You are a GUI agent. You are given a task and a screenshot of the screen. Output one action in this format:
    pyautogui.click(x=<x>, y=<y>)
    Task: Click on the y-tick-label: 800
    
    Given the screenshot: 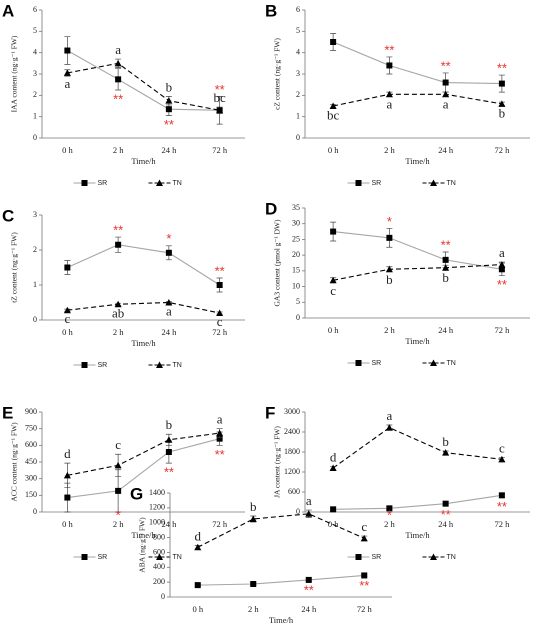 What is the action you would take?
    pyautogui.click(x=159, y=536)
    